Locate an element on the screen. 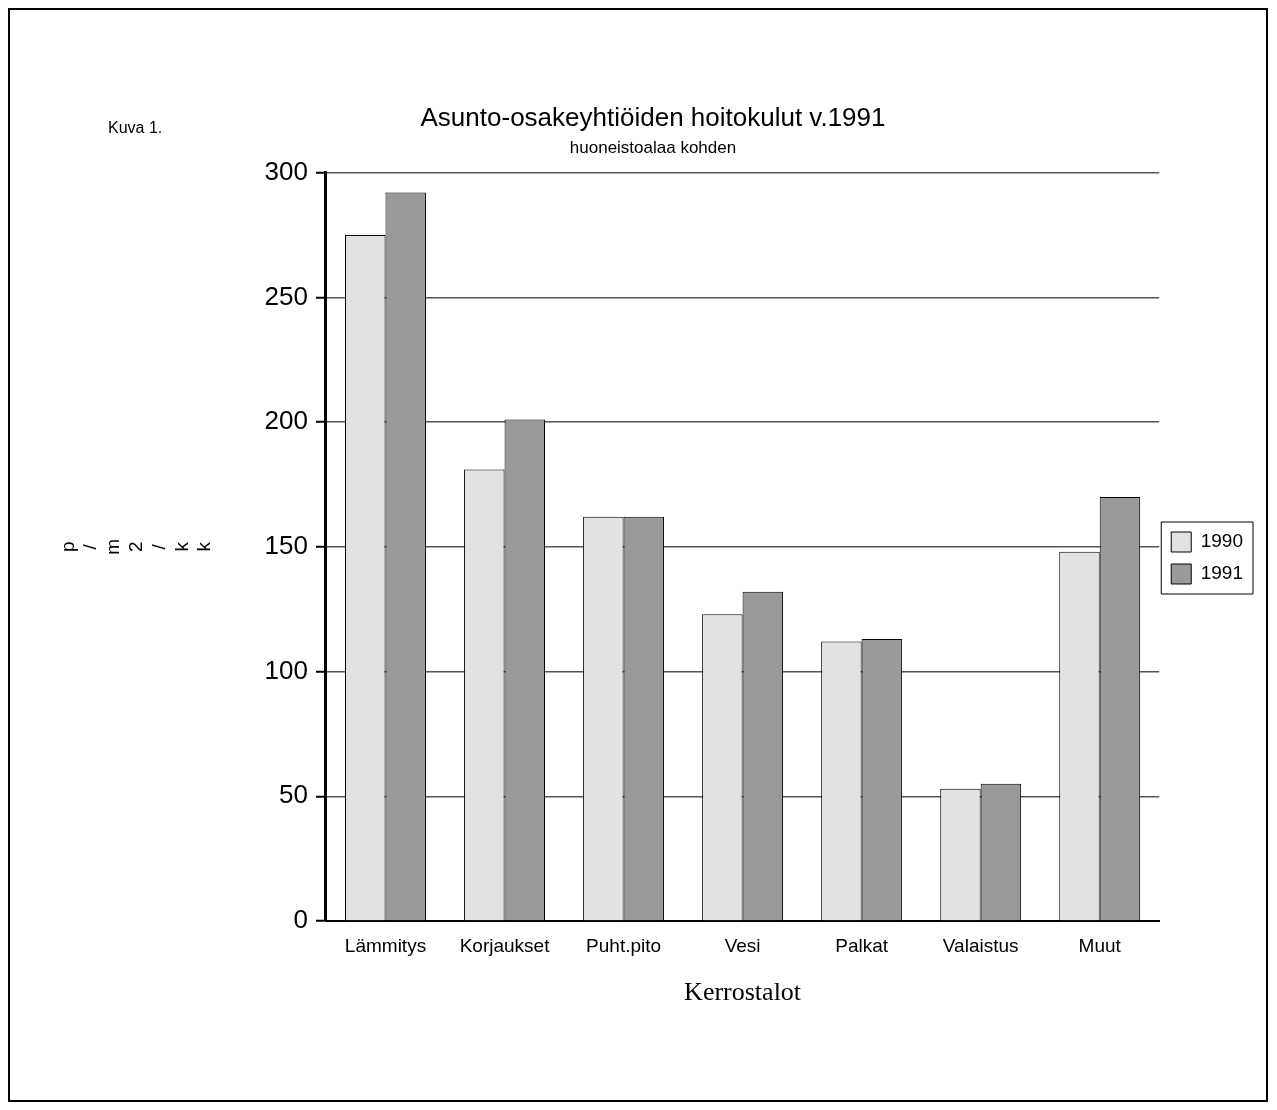  x-tick-label: Palkat is located at coordinates (862, 945).